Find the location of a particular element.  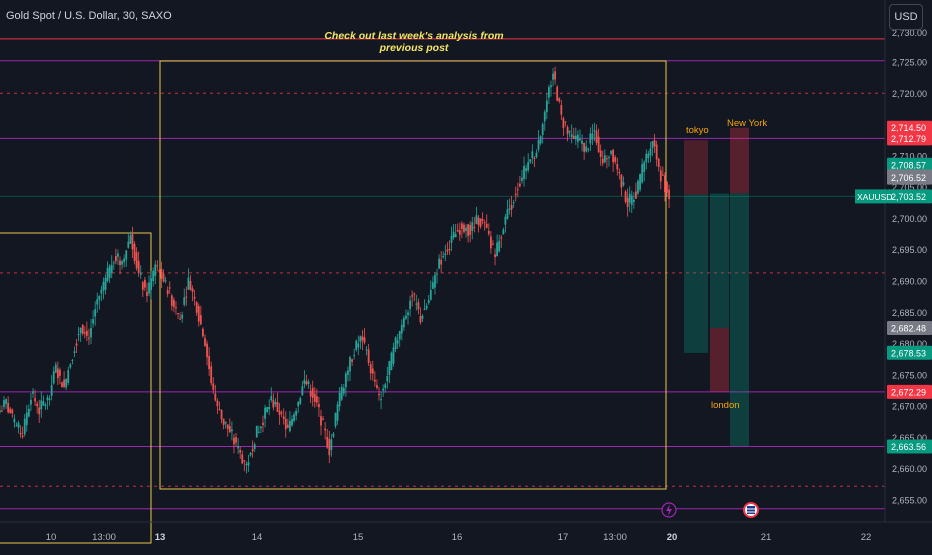

tokyo-label: tokyo is located at coordinates (697, 130).